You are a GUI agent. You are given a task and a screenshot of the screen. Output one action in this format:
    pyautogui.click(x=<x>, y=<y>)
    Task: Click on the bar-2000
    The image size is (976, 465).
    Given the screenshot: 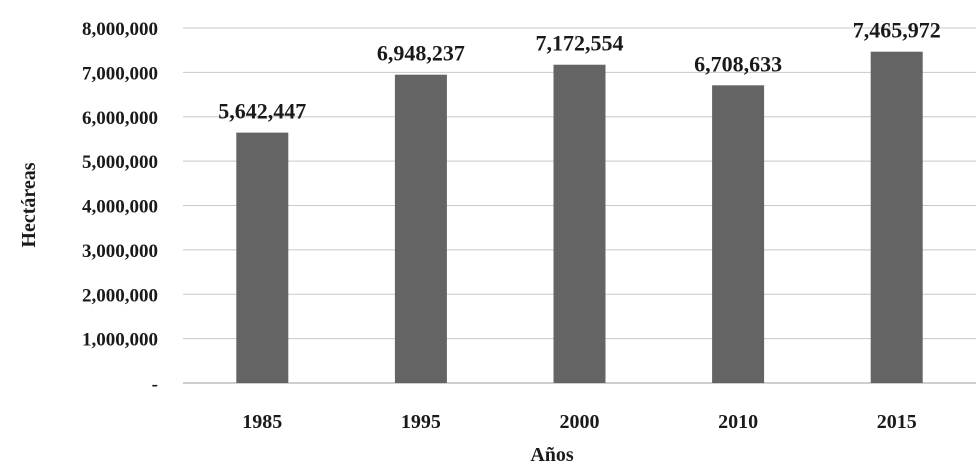 What is the action you would take?
    pyautogui.click(x=579, y=223)
    